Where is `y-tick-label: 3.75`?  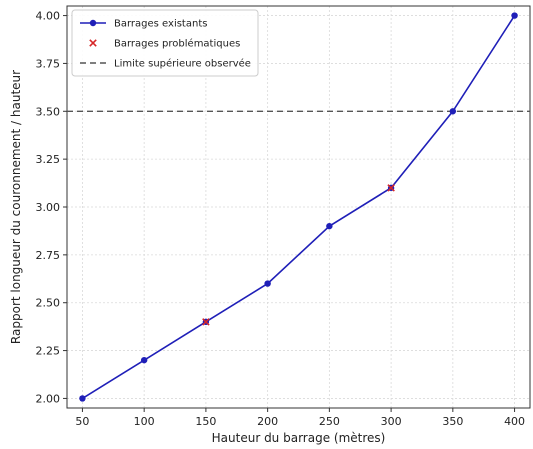 y-tick-label: 3.75 is located at coordinates (48, 63).